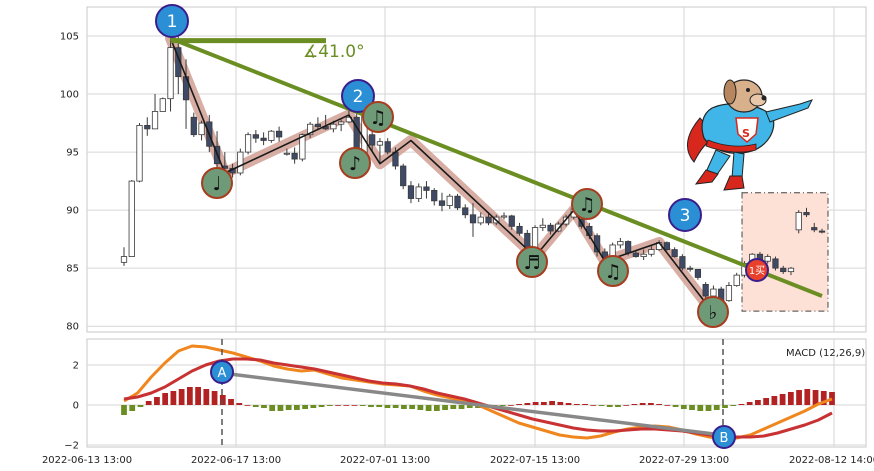 The height and width of the screenshot is (471, 874). Describe the element at coordinates (69, 37) in the screenshot. I see `price-tick-label: 105` at that location.